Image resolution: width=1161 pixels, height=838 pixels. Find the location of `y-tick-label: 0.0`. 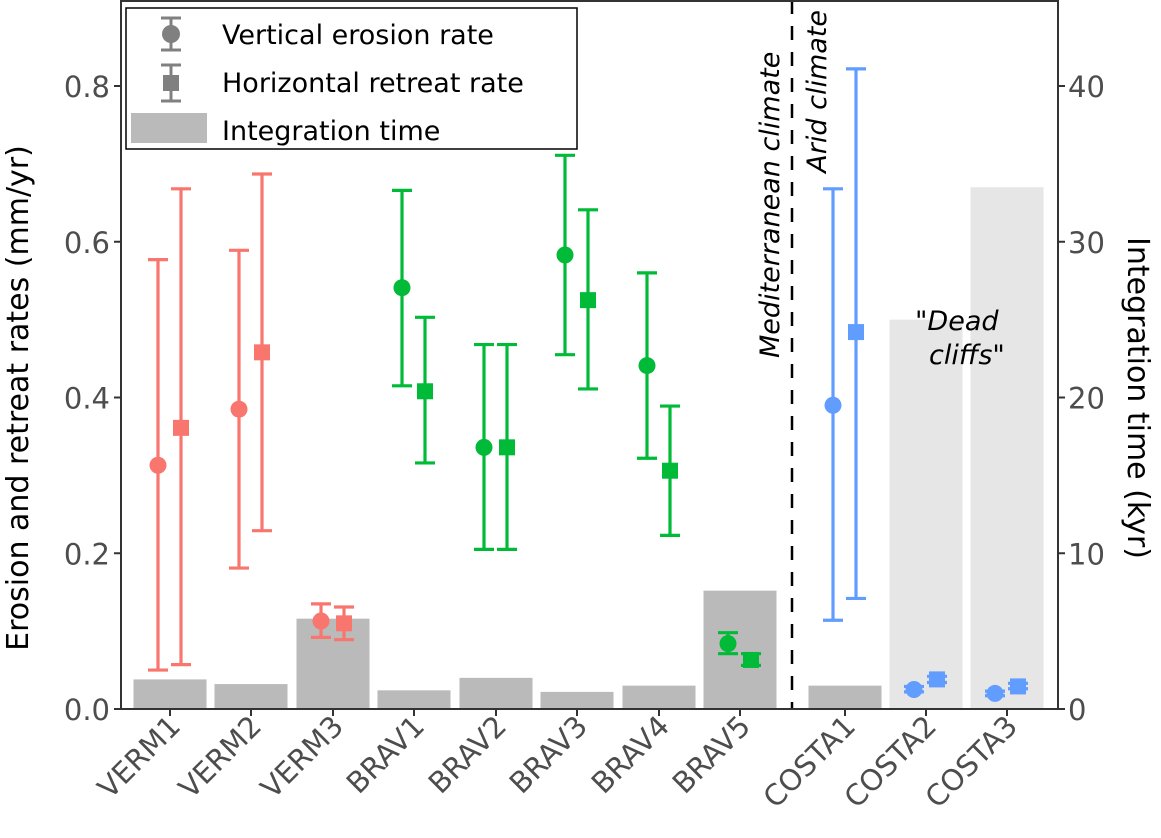

y-tick-label: 0.0 is located at coordinates (87, 710).